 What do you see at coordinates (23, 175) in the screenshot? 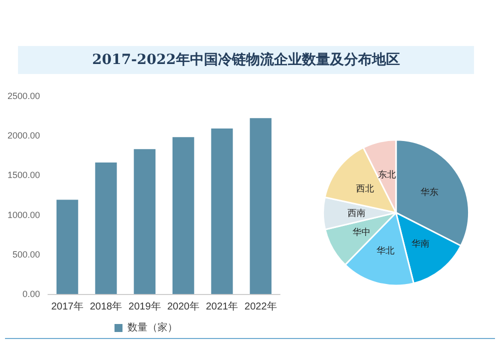
I see `y-tick-label: 1500.00` at bounding box center [23, 175].